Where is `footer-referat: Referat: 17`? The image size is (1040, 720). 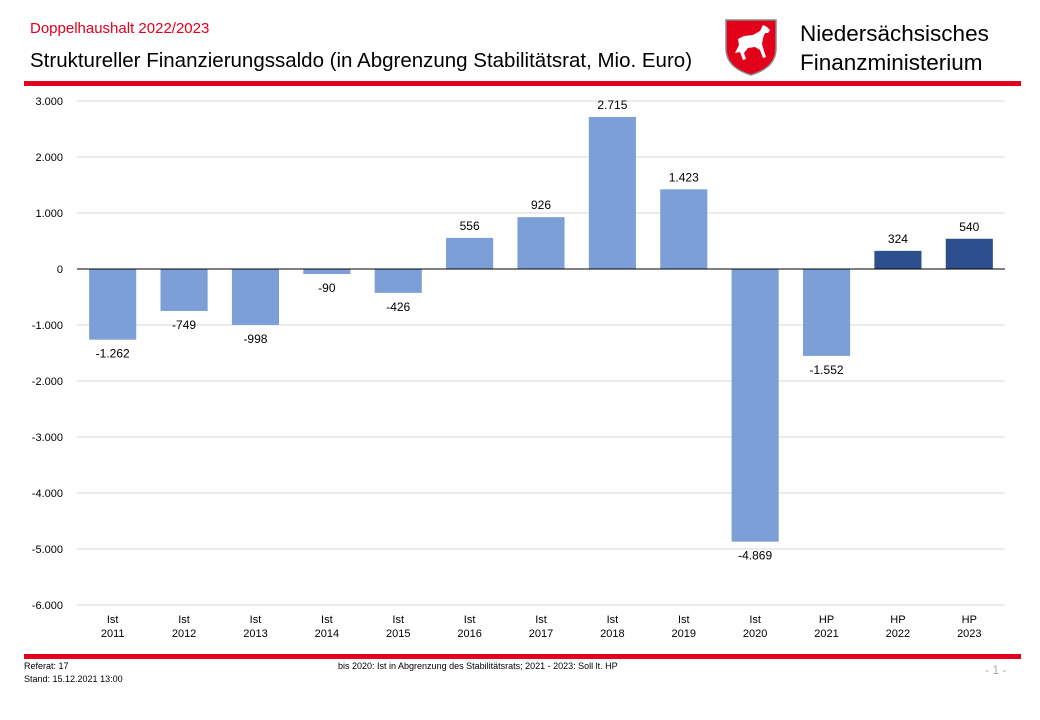 footer-referat: Referat: 17 is located at coordinates (46, 666).